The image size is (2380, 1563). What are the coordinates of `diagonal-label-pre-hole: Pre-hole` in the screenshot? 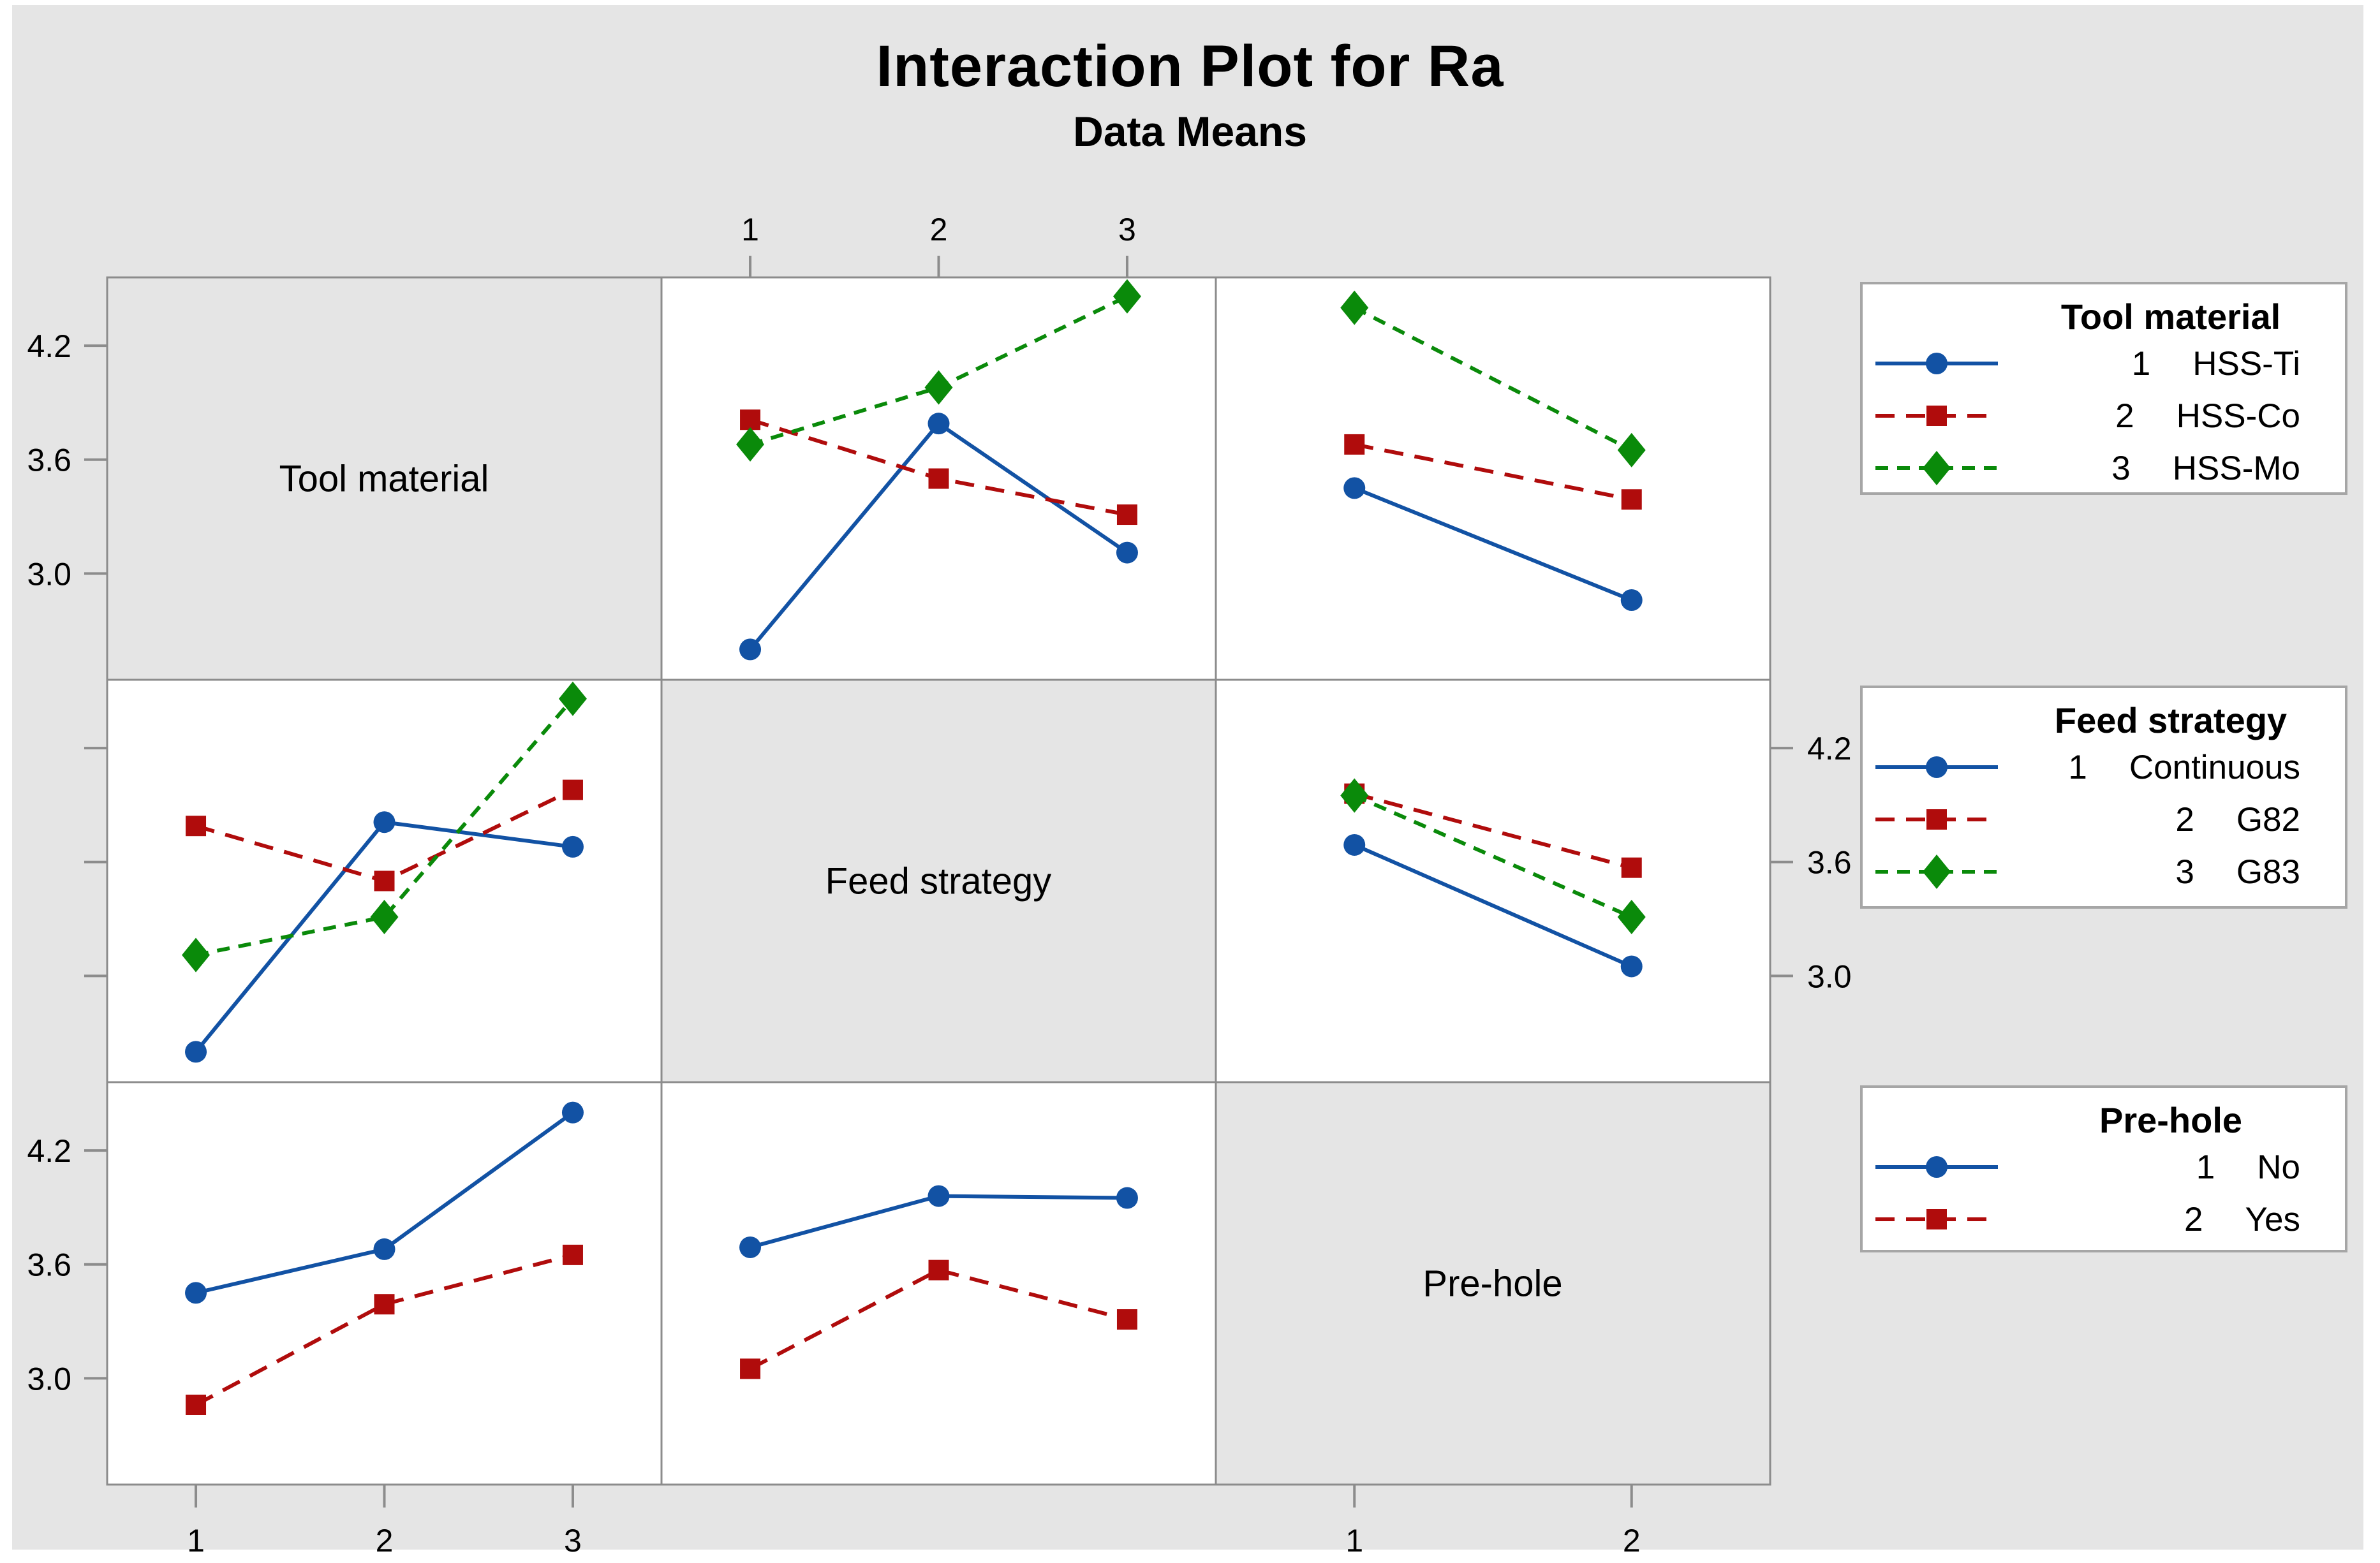 It's located at (1493, 1284).